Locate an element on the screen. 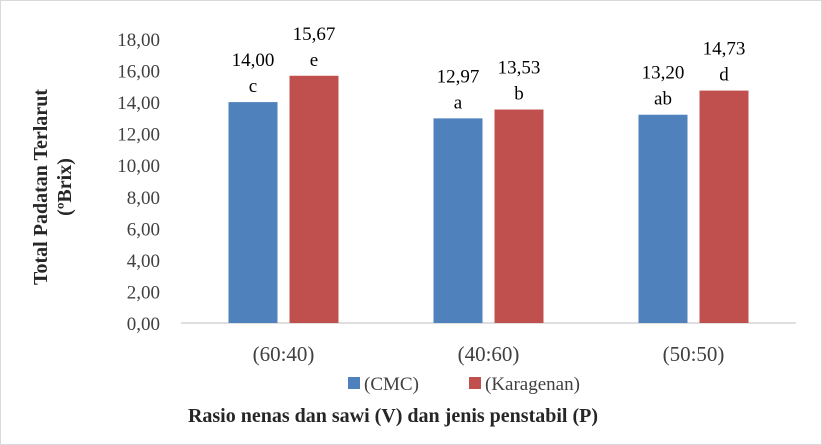  y-tick-label: 10,00 is located at coordinates (138, 166).